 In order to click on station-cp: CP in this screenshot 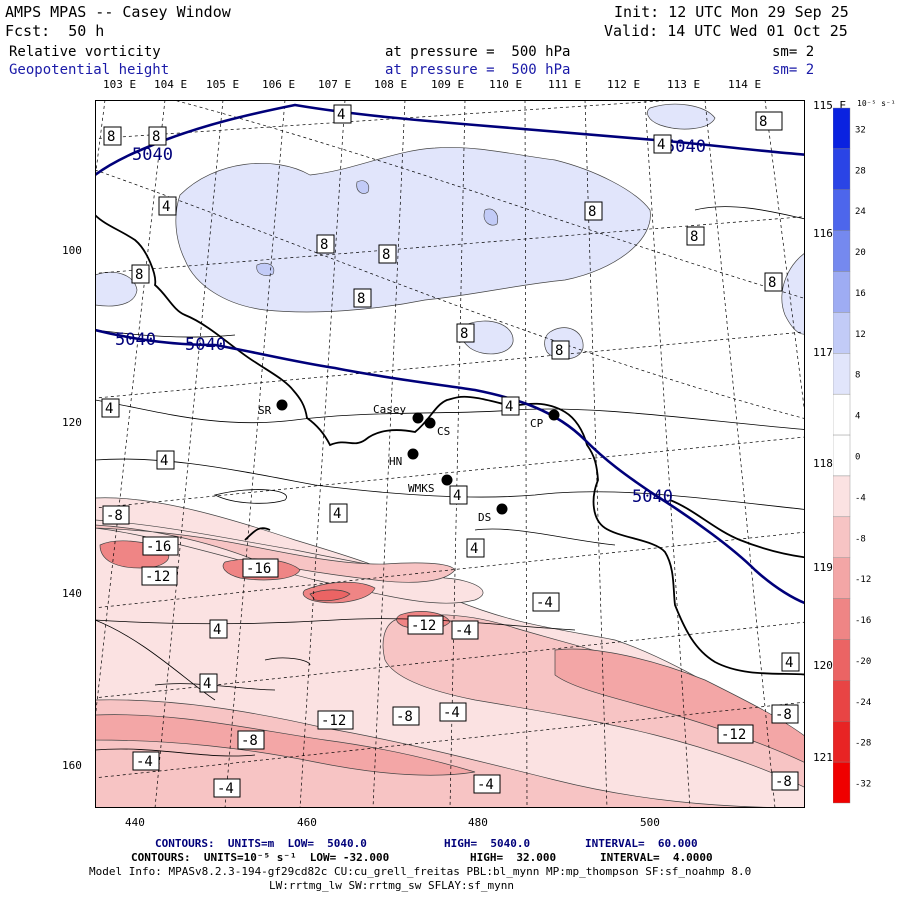, I will do `click(545, 420)`.